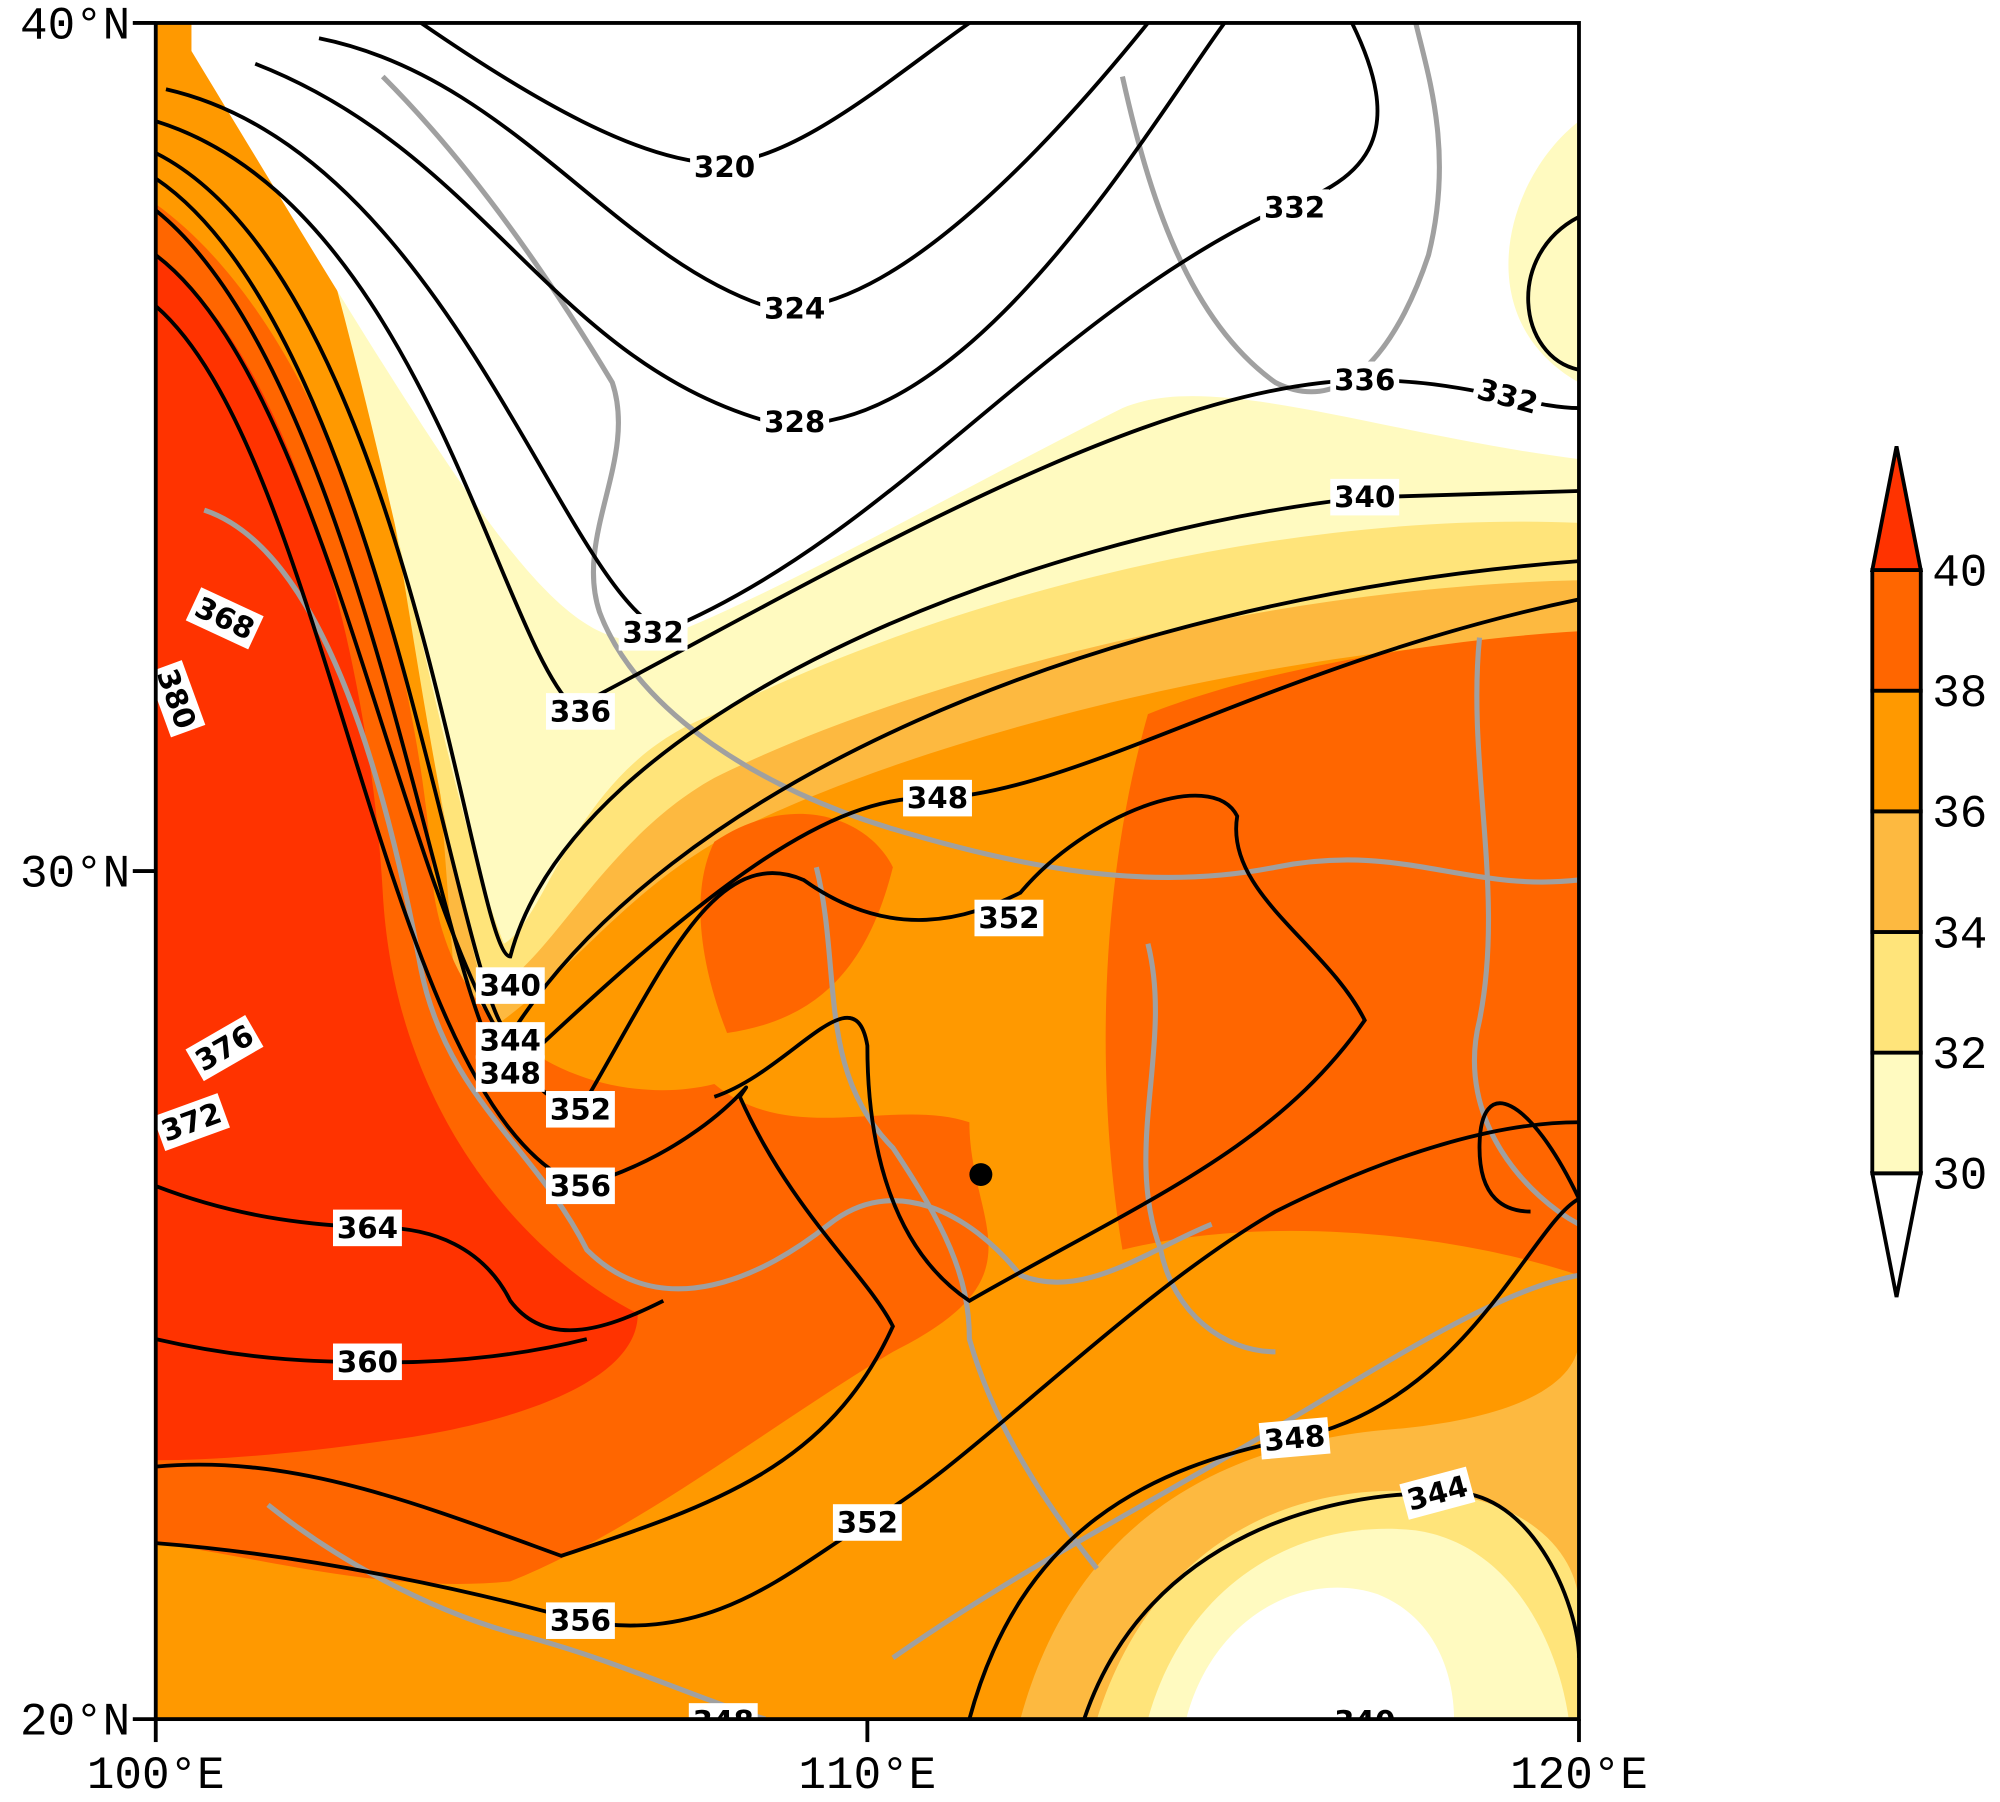  I want to click on colorbar-extend, so click(1896, 1234).